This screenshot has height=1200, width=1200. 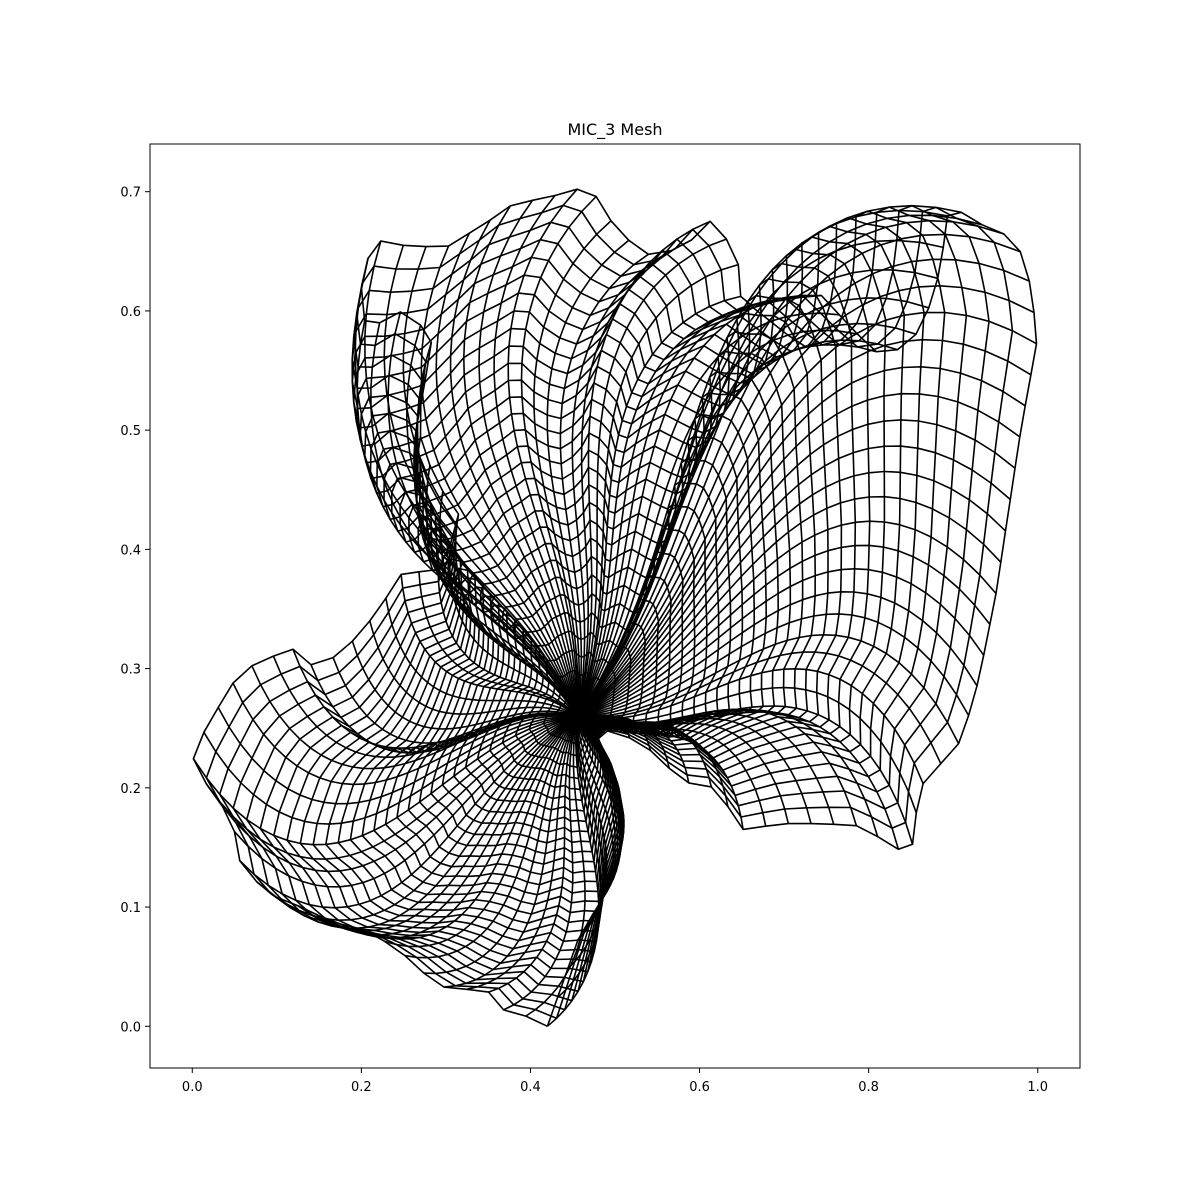 What do you see at coordinates (130, 908) in the screenshot?
I see `y-tick-label: 0.1` at bounding box center [130, 908].